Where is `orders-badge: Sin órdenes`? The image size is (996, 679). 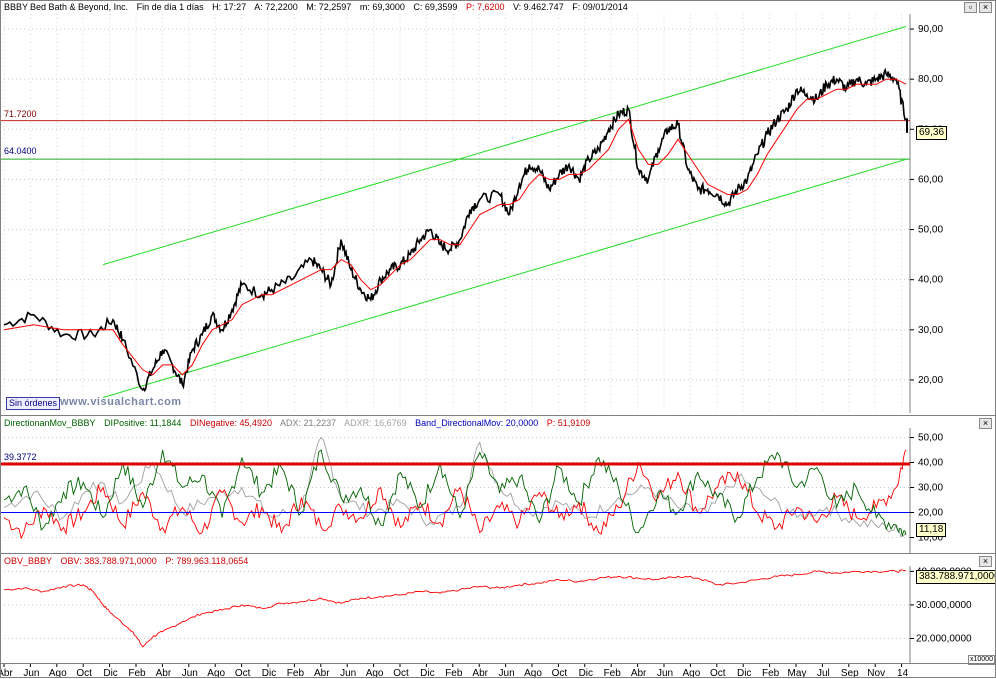
orders-badge: Sin órdenes is located at coordinates (33, 403).